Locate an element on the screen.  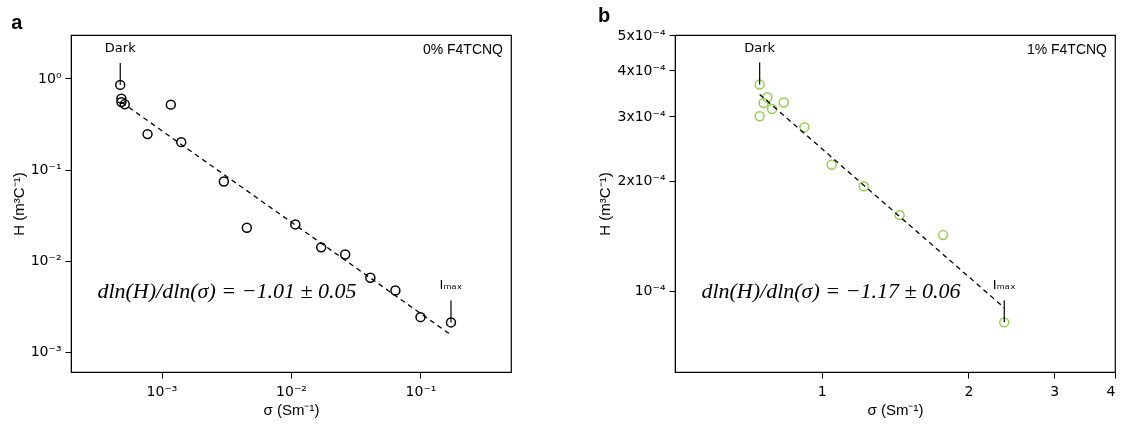
annotation: dln(H)/dln(σ) = −1.01 ± 0.05 is located at coordinates (227, 291).